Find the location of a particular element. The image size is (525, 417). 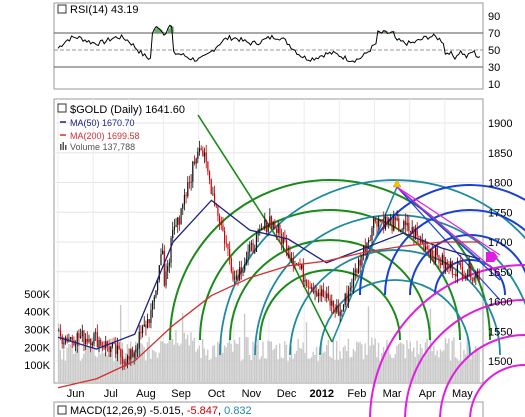

macd-collapse-icon is located at coordinates (62, 410).